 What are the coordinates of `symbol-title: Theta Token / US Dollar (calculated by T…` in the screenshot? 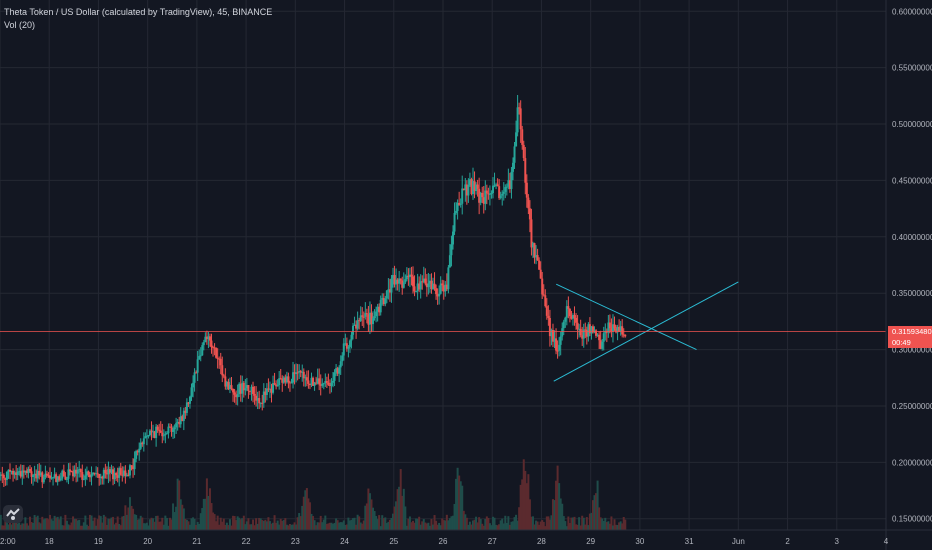 It's located at (138, 12).